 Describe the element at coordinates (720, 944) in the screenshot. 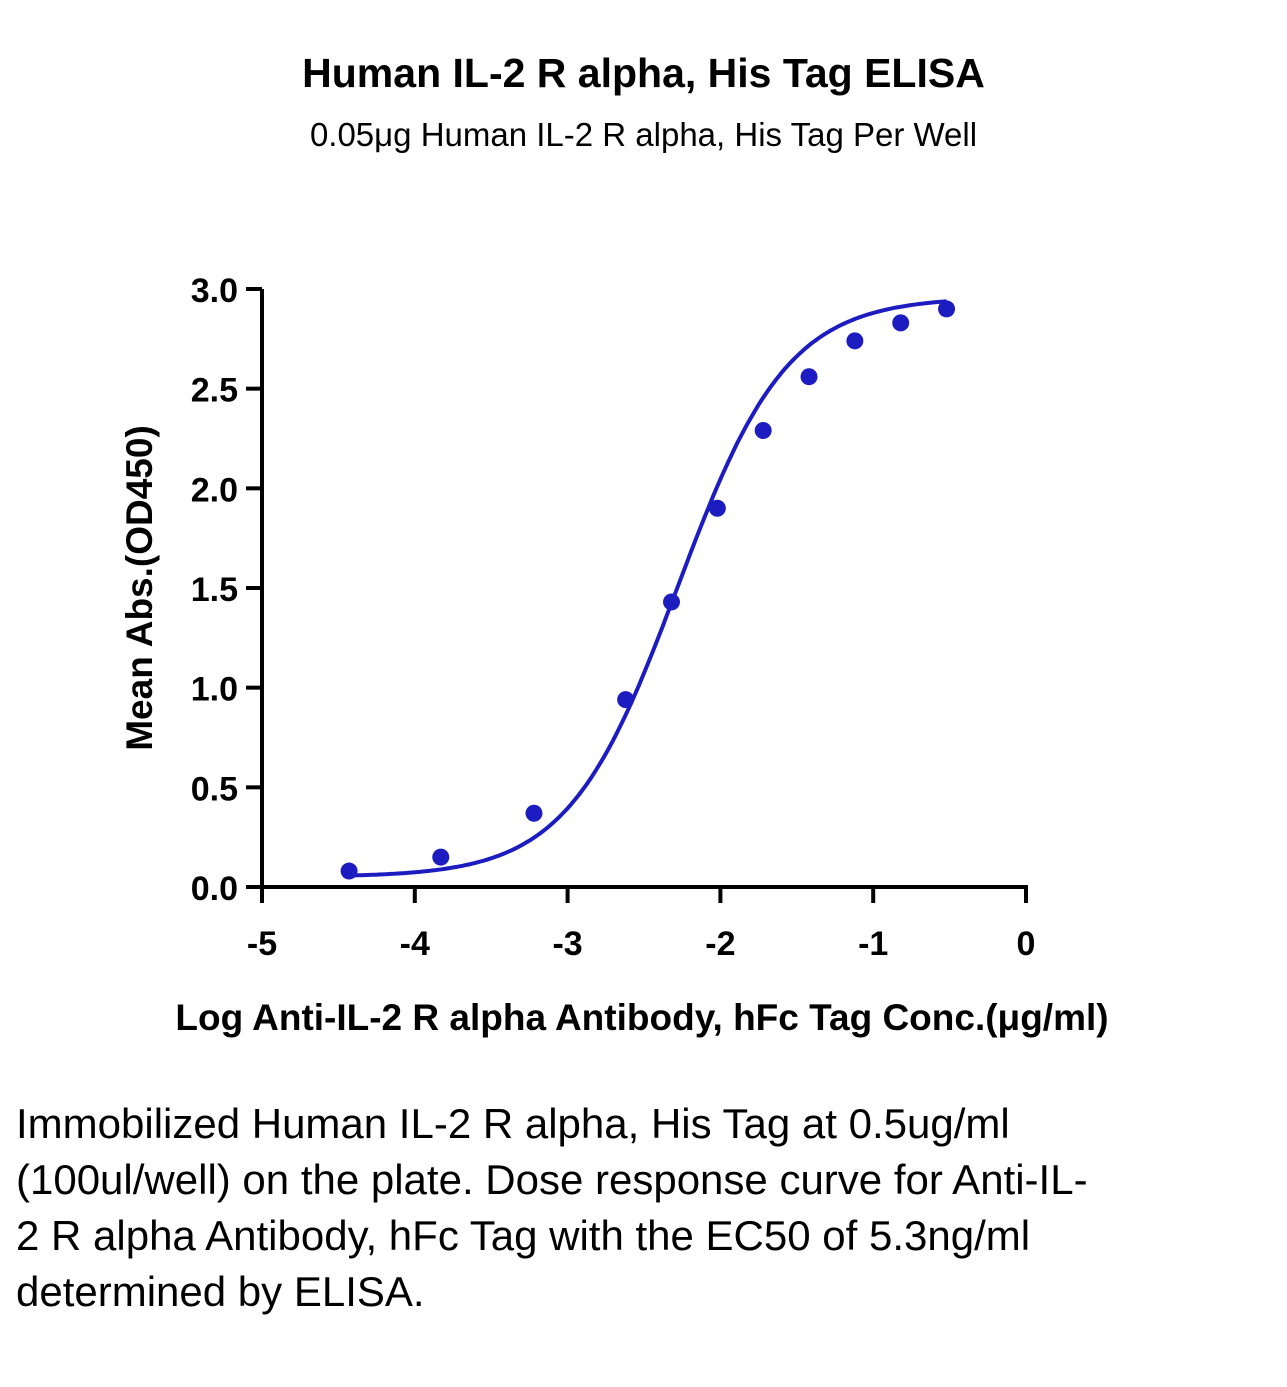

I see `x-tick-label: -2` at that location.